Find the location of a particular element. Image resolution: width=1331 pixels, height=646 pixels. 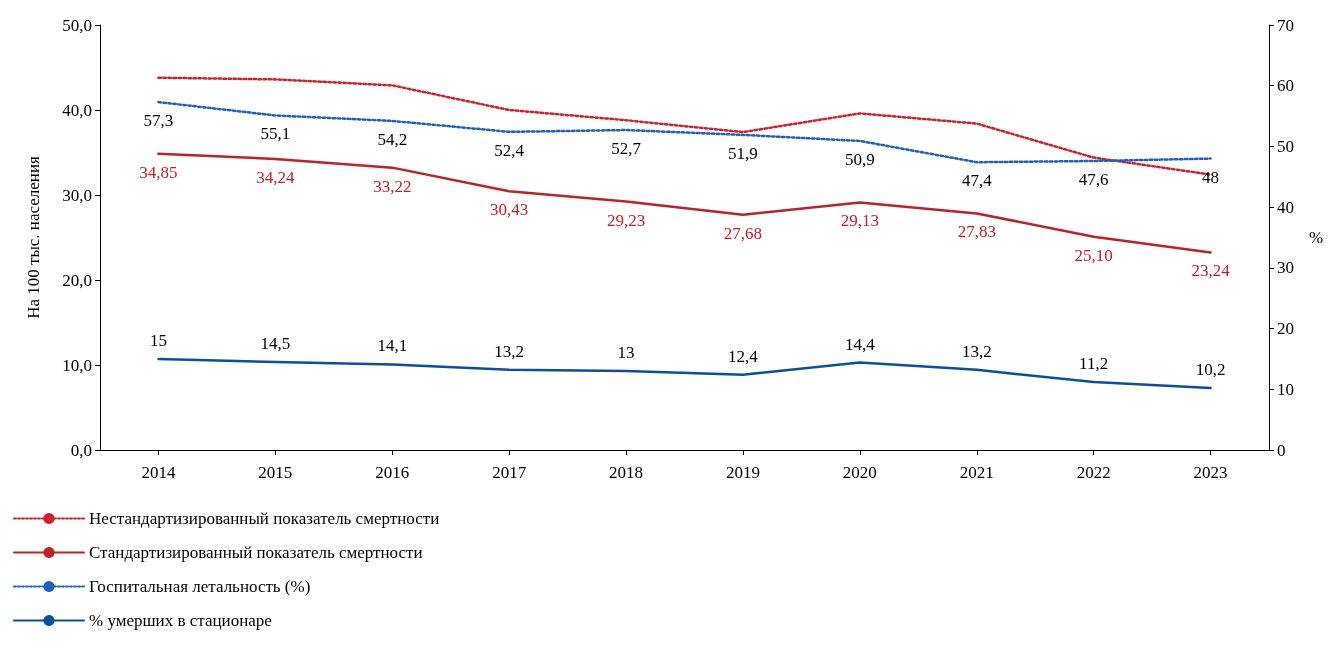

data-label: 27,68 is located at coordinates (743, 233).